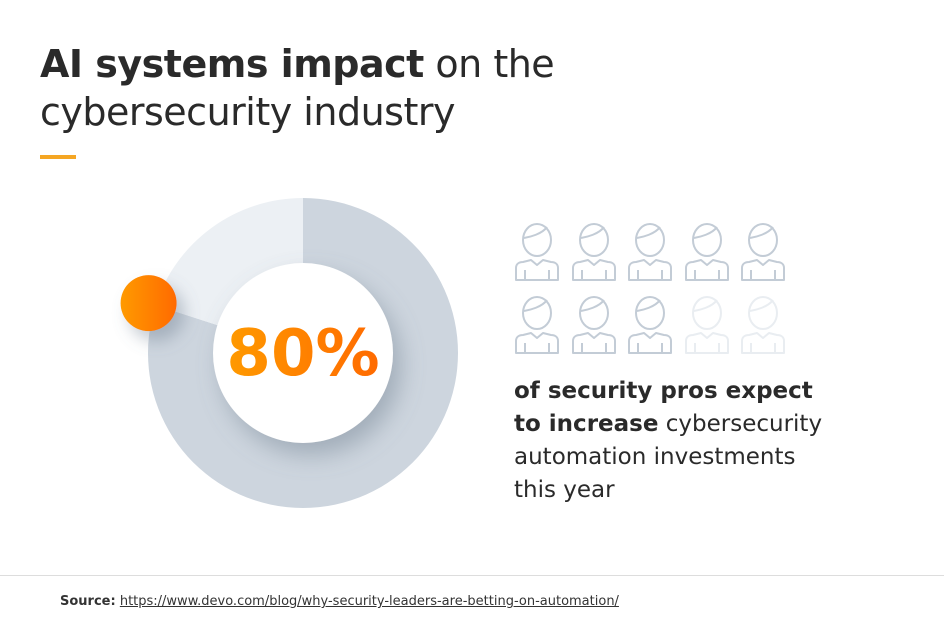  I want to click on title-bold: AI systems impact, so click(232, 64).